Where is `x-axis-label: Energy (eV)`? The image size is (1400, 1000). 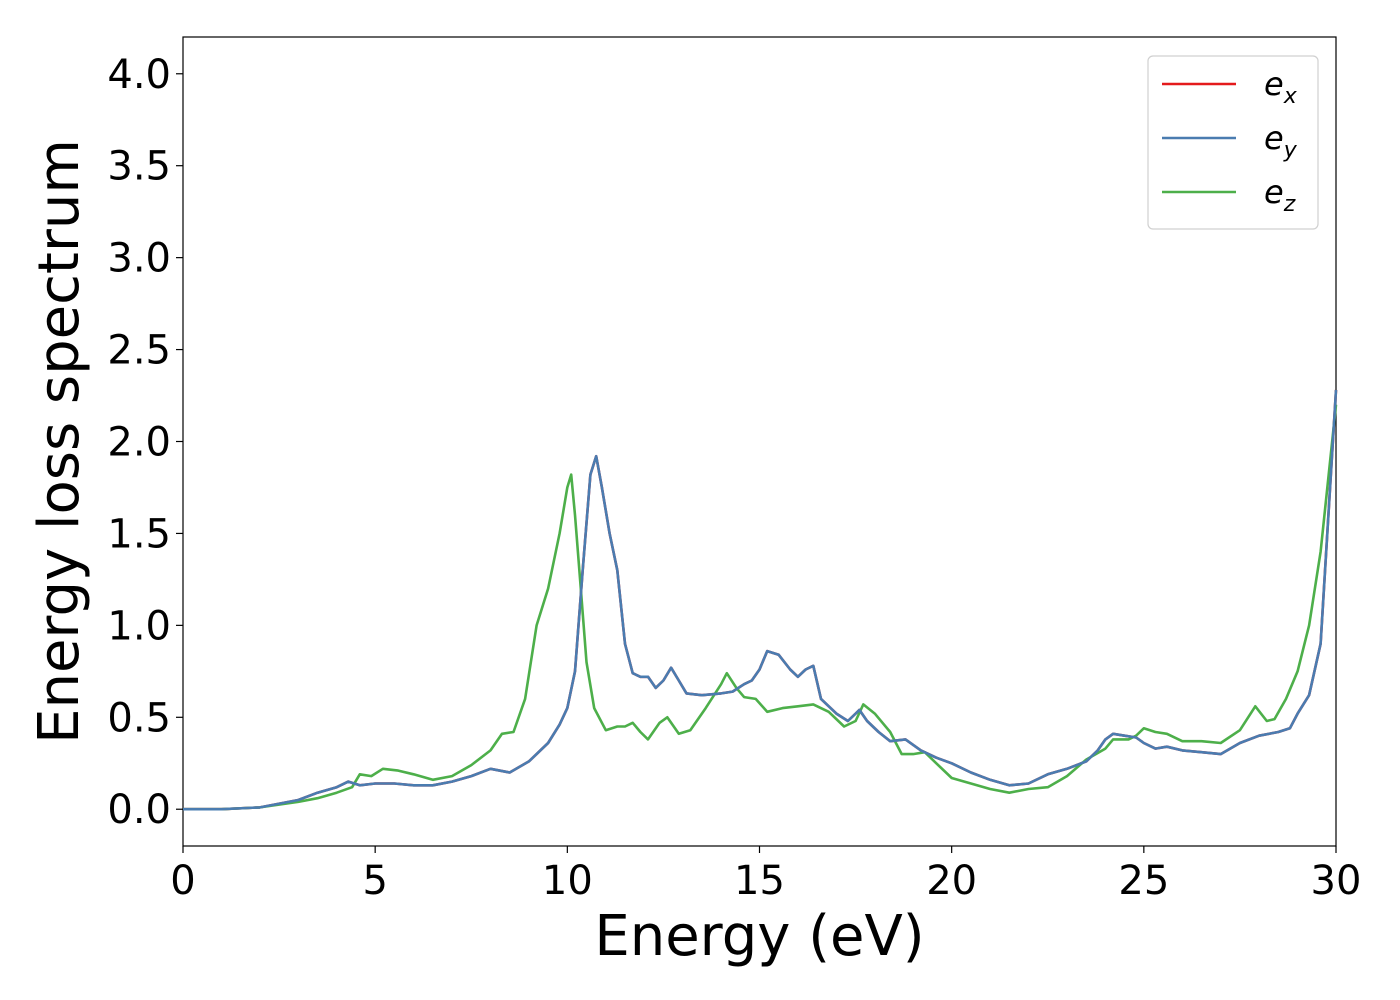
x-axis-label: Energy (eV) is located at coordinates (759, 936).